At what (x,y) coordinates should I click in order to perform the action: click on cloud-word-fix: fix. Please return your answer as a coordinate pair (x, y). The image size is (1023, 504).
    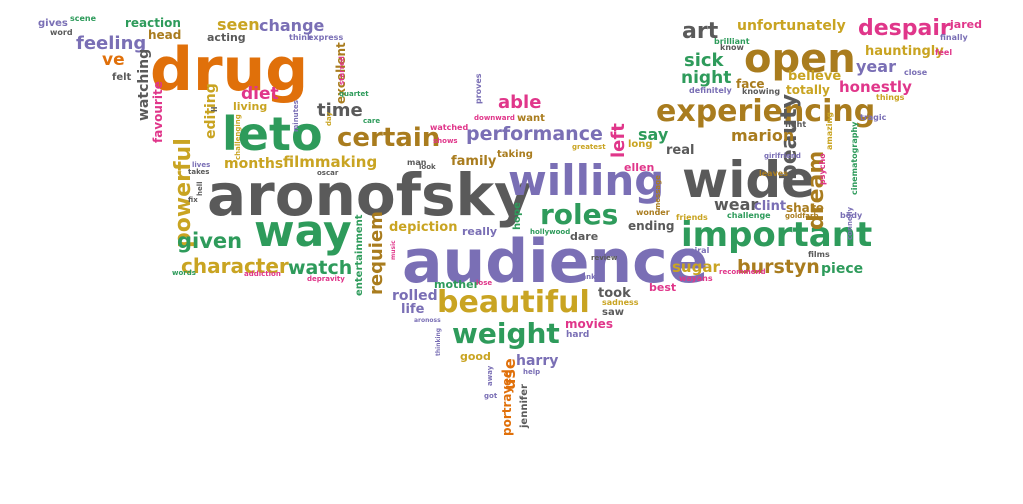
    Looking at the image, I should click on (193, 200).